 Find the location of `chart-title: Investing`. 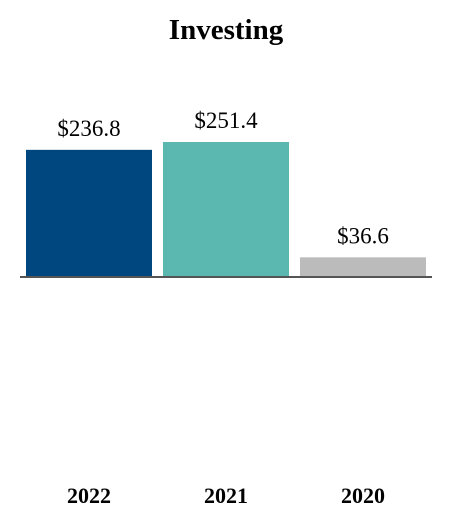

chart-title: Investing is located at coordinates (226, 30).